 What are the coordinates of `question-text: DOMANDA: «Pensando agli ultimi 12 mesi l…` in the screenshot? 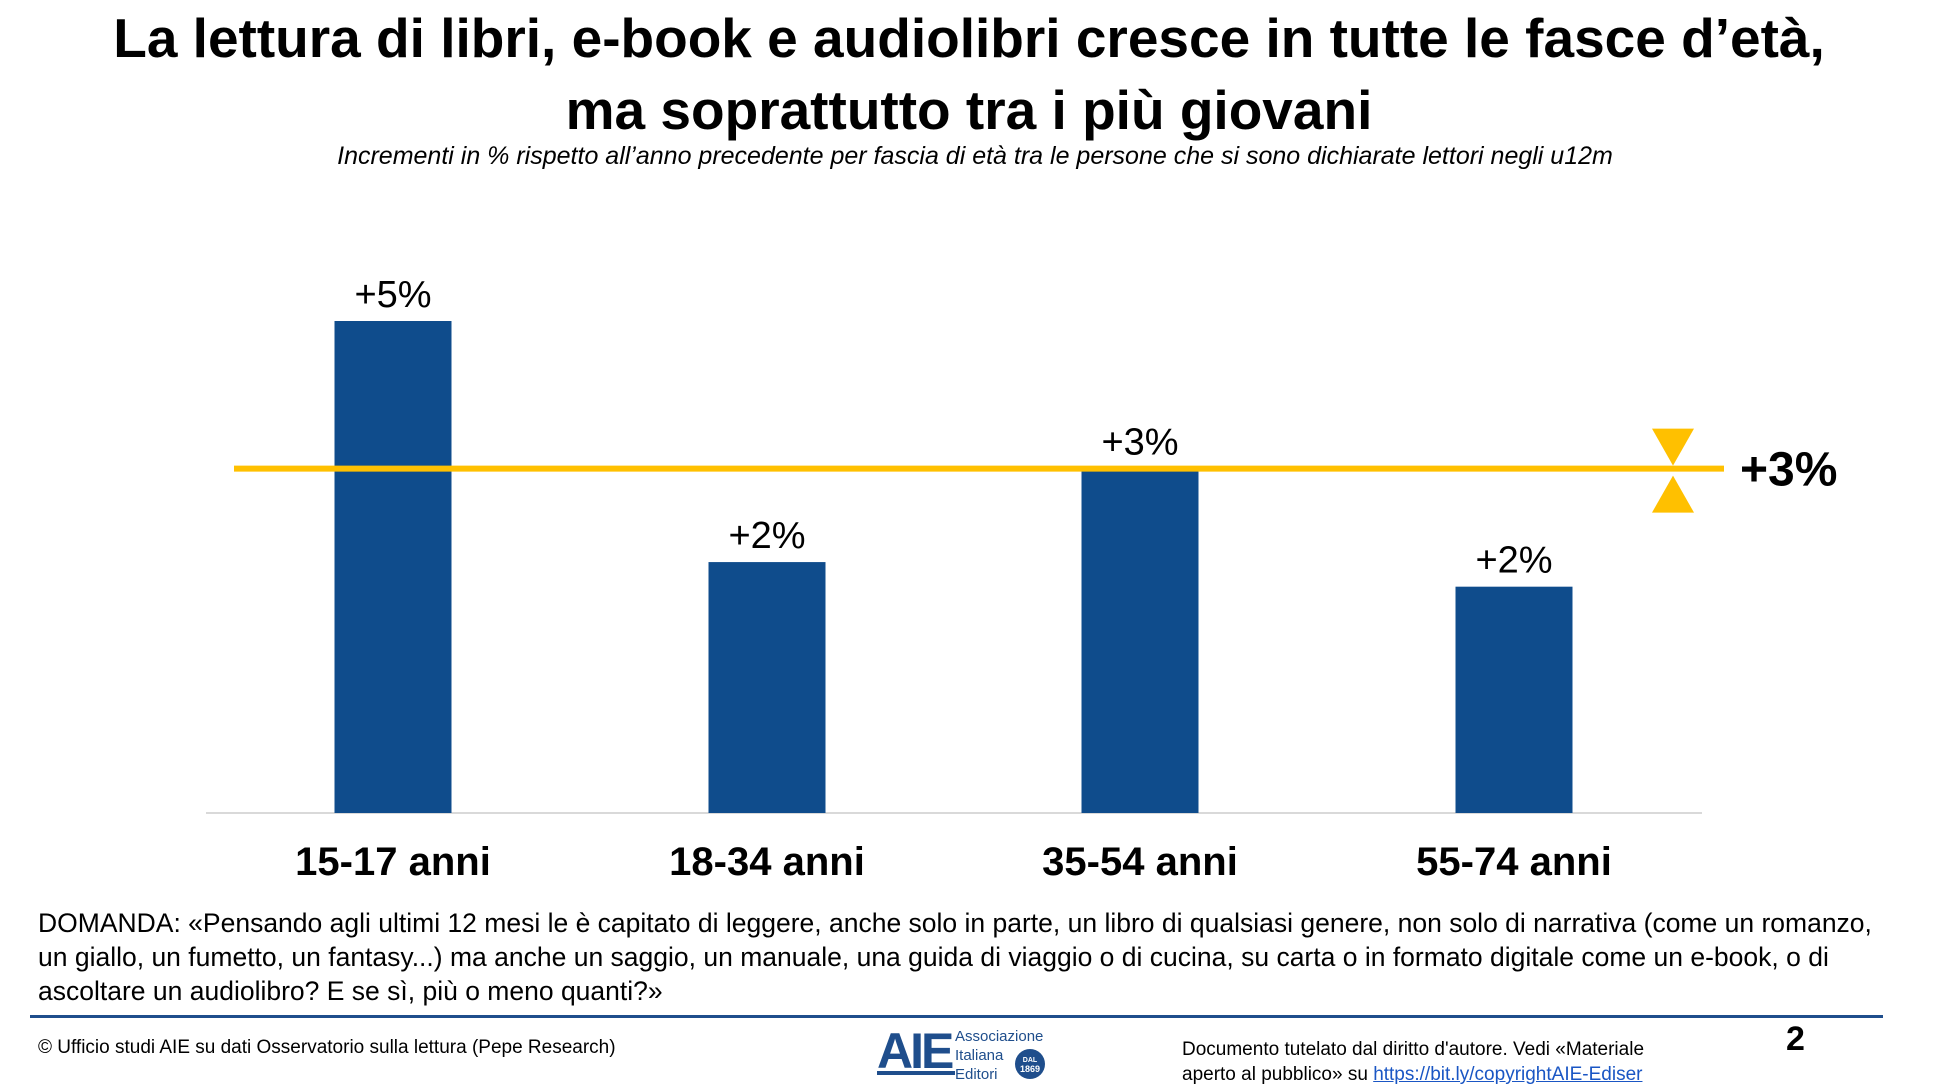 It's located at (955, 957).